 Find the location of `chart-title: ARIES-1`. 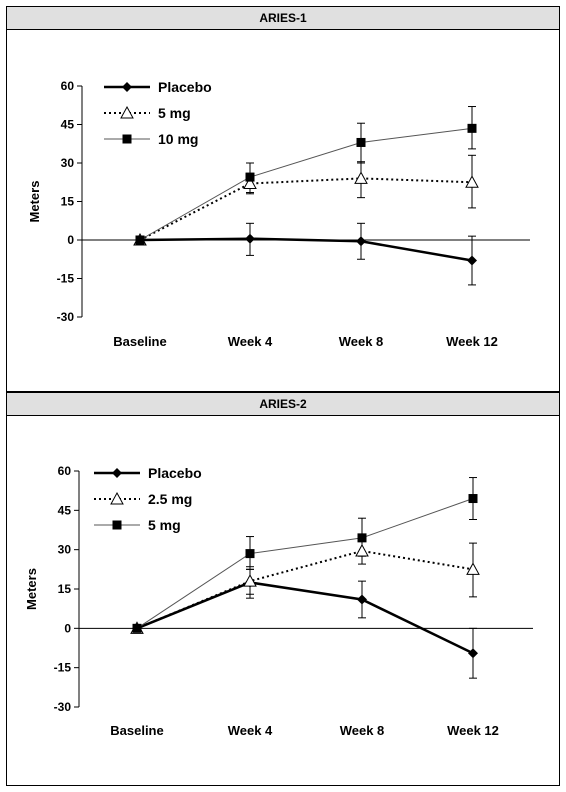

chart-title: ARIES-1 is located at coordinates (283, 18).